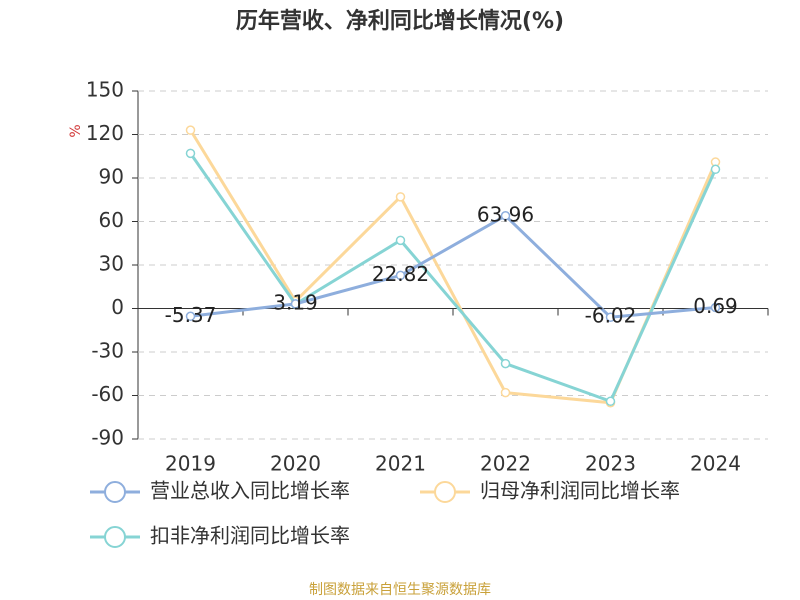 This screenshot has height=600, width=800. What do you see at coordinates (250, 491) in the screenshot?
I see `legend-label: 营业总收入同比增长率` at bounding box center [250, 491].